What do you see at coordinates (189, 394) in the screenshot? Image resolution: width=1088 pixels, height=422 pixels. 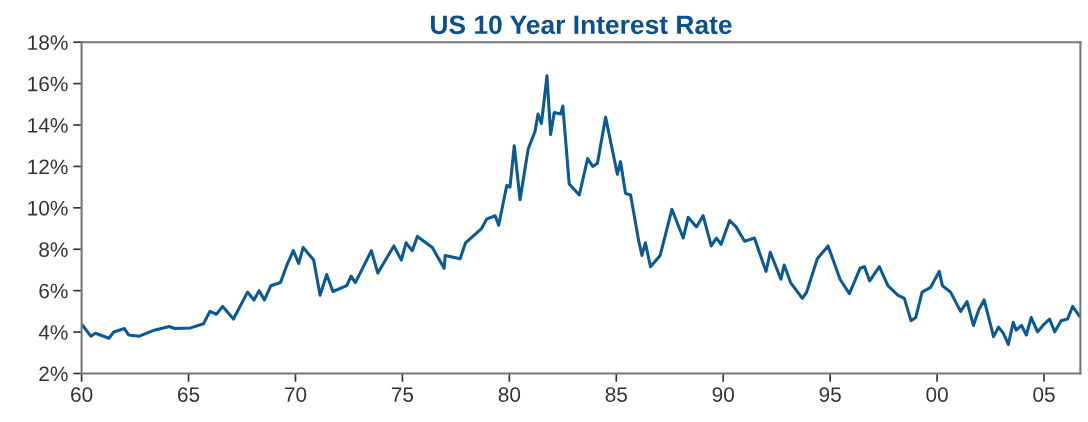 I see `x-tick-label: 65` at bounding box center [189, 394].